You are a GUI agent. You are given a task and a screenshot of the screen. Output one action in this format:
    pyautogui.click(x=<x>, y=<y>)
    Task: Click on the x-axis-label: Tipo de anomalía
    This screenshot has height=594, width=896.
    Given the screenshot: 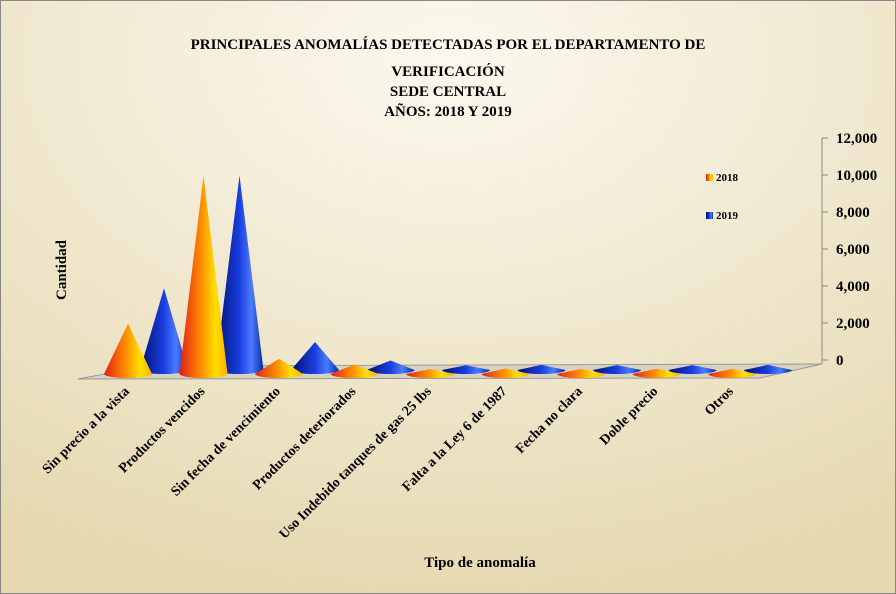 What is the action you would take?
    pyautogui.click(x=480, y=563)
    